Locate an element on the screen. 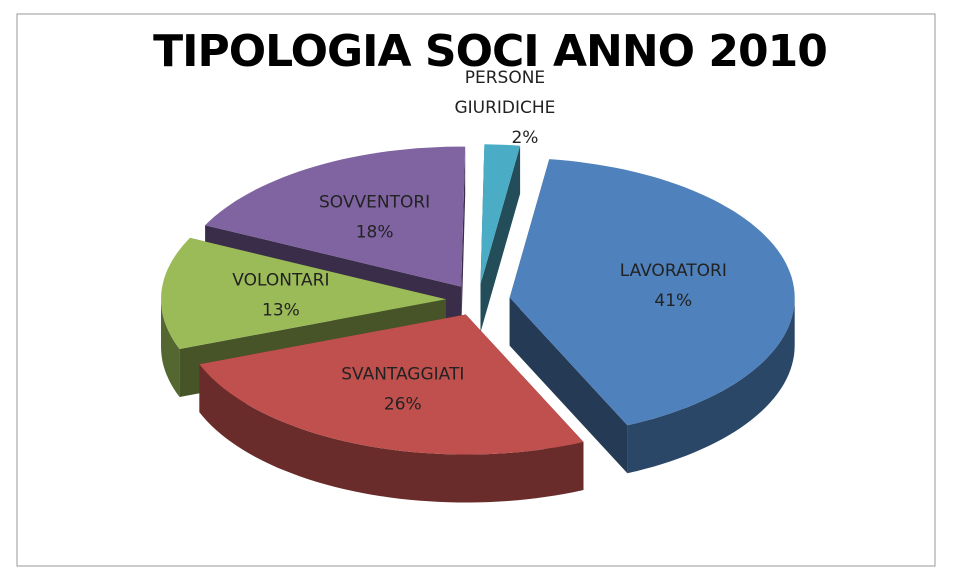 The image size is (955, 579). category-label: VOLONTARI is located at coordinates (280, 281).